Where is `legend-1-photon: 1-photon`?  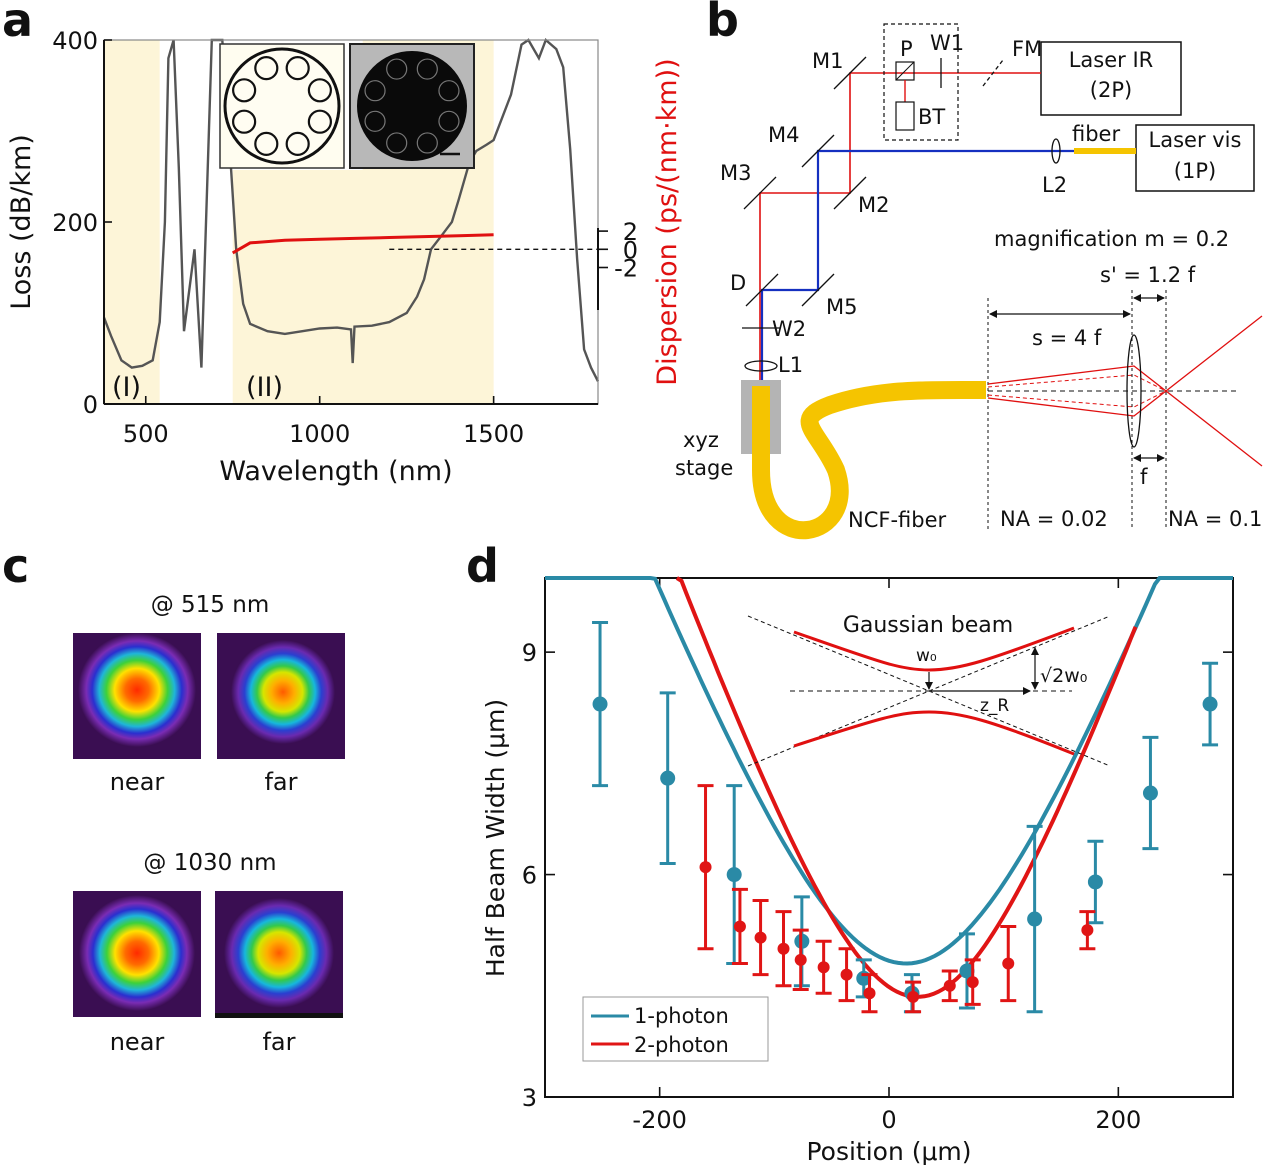 legend-1-photon: 1-photon is located at coordinates (681, 1016).